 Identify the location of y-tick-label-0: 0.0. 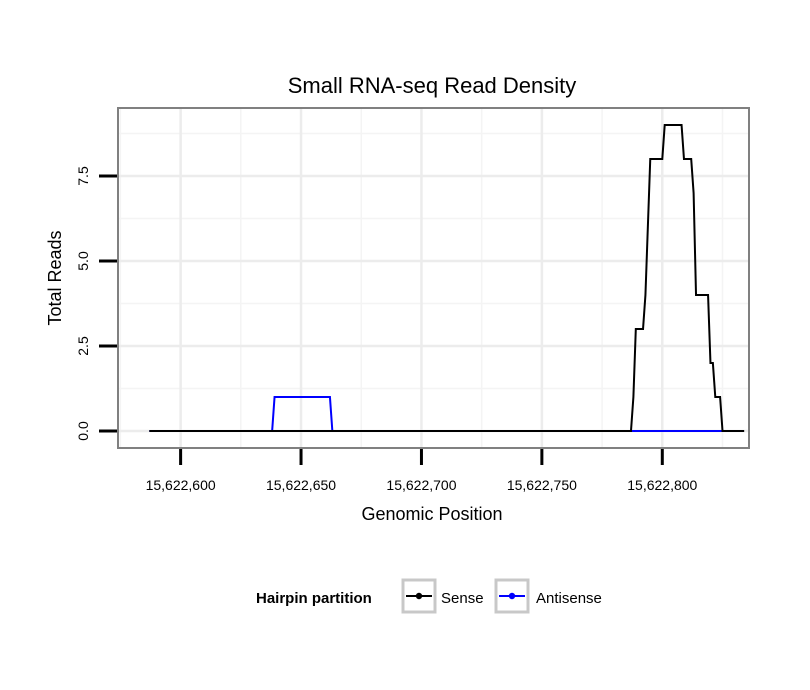
(83, 431).